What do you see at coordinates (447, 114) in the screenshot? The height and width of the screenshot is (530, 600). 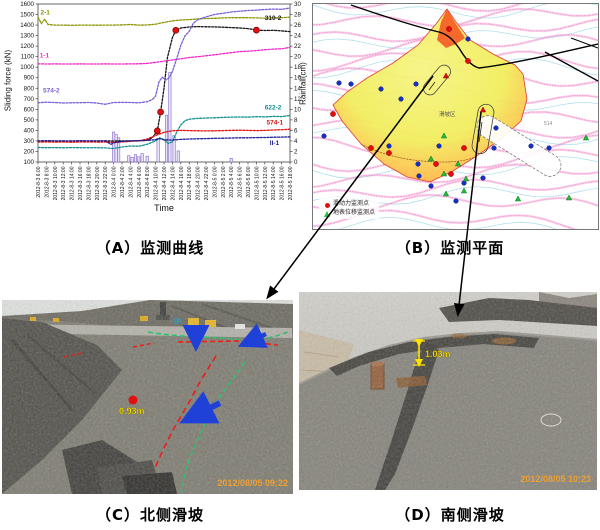 I see `map-label-area: 滑坡区` at bounding box center [447, 114].